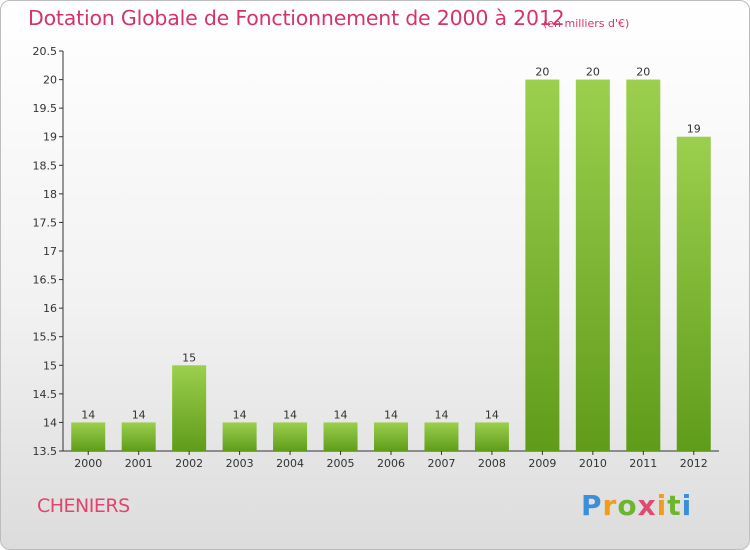  What do you see at coordinates (45, 222) in the screenshot?
I see `y-tick-label: 17.5` at bounding box center [45, 222].